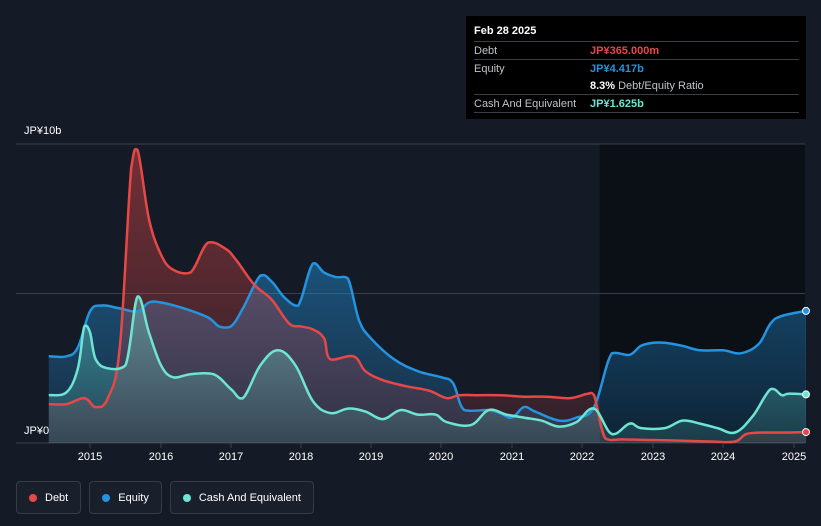 Image resolution: width=821 pixels, height=526 pixels. What do you see at coordinates (794, 457) in the screenshot?
I see `x-tick-label-2025: 2025` at bounding box center [794, 457].